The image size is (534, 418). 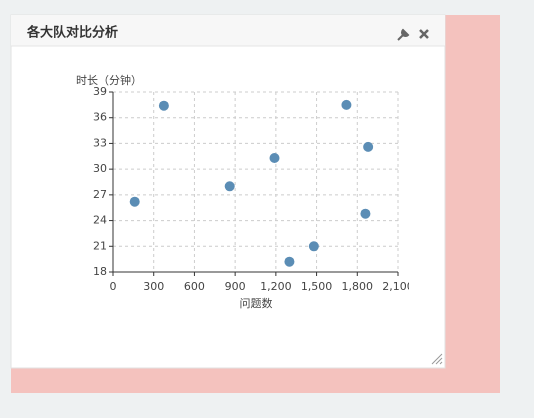 I want to click on x-tick-label: 1,800, so click(x=358, y=286).